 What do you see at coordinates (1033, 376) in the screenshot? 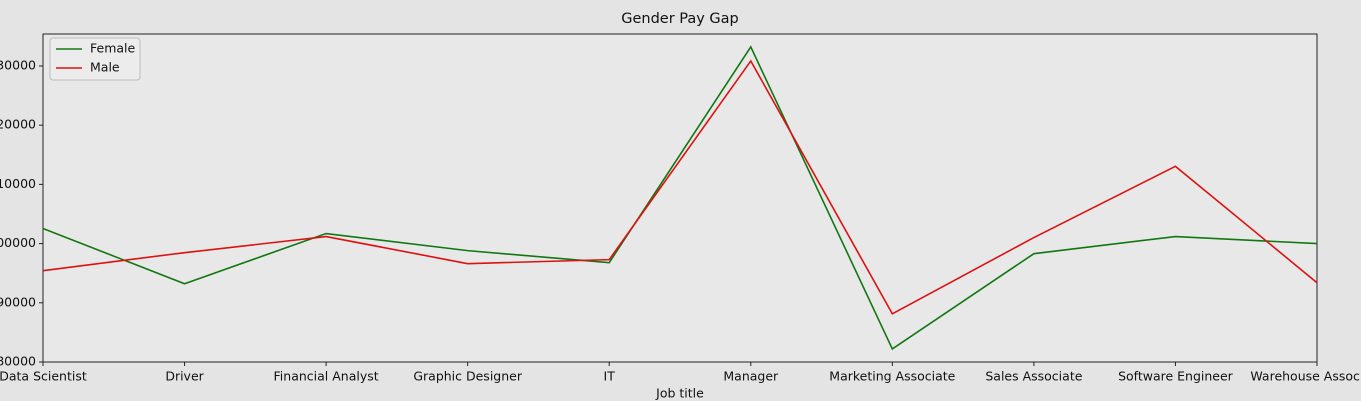
I see `x-tick-label: Sales Associate` at bounding box center [1033, 376].